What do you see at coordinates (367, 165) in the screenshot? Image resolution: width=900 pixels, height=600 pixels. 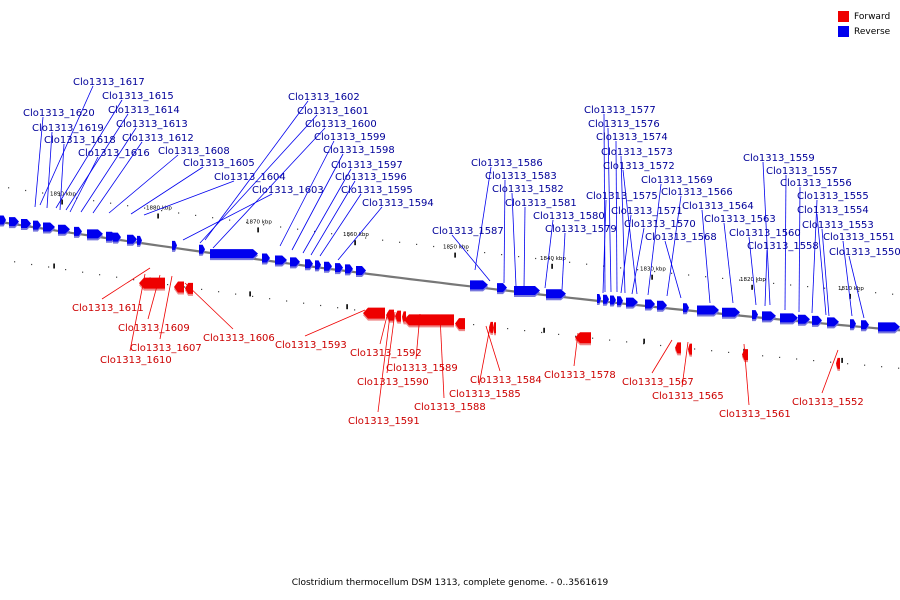 I see `reverse-gene-label: Clo1313_1597` at bounding box center [367, 165].